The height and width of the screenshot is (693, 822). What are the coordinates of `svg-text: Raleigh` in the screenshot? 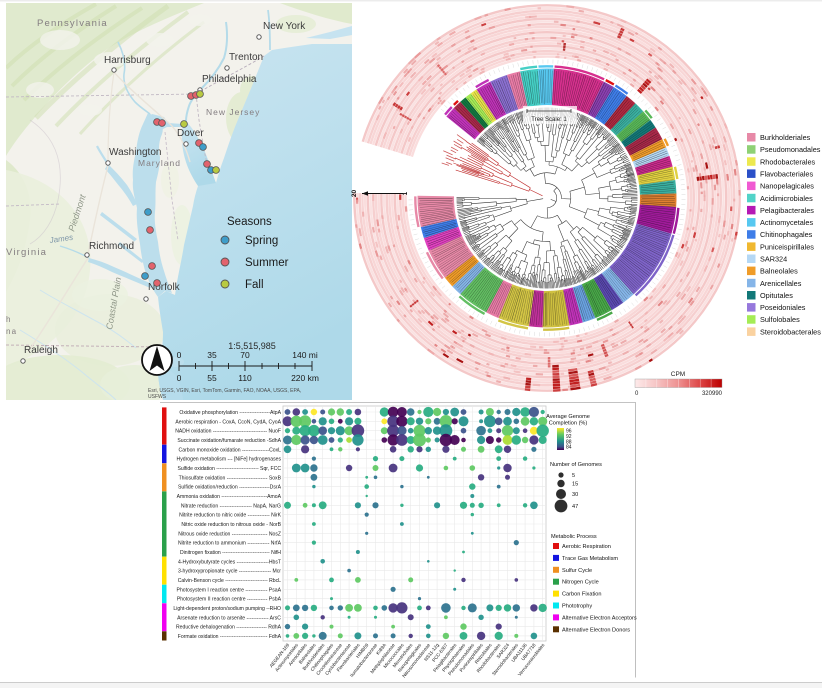 It's located at (41, 350).